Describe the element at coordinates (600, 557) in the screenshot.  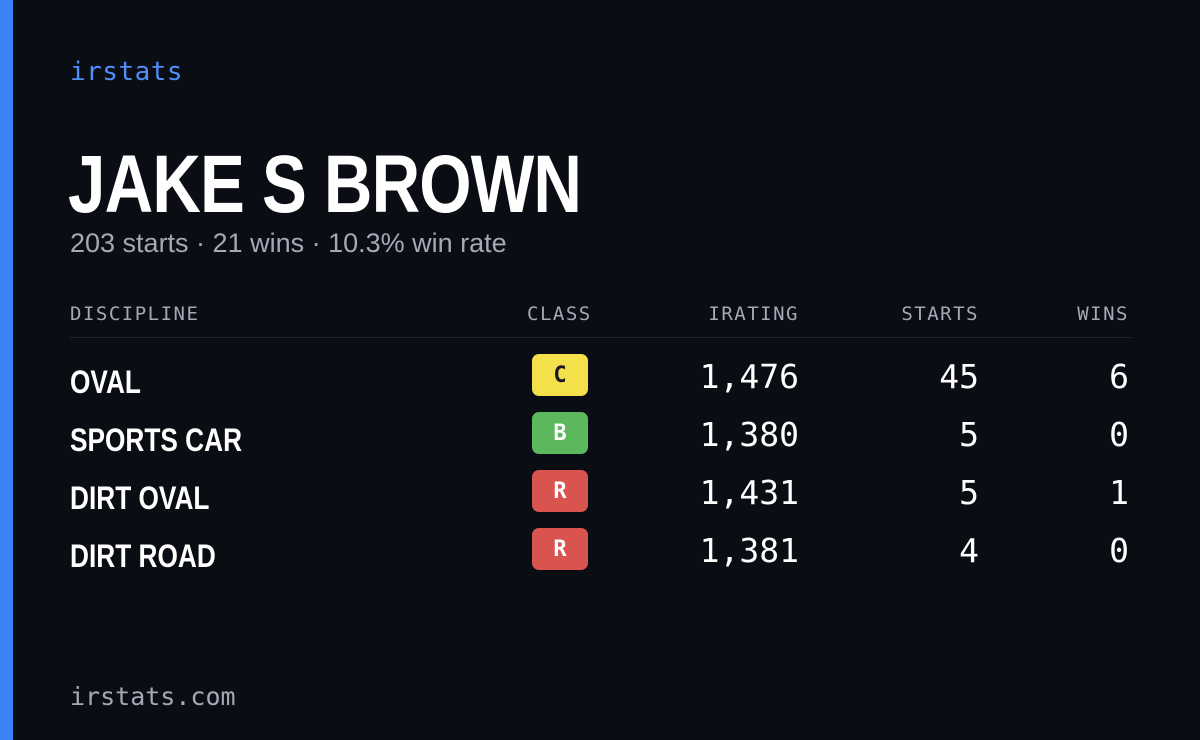
I see `table-row: DIRT ROAD R 1,381 4 0` at that location.